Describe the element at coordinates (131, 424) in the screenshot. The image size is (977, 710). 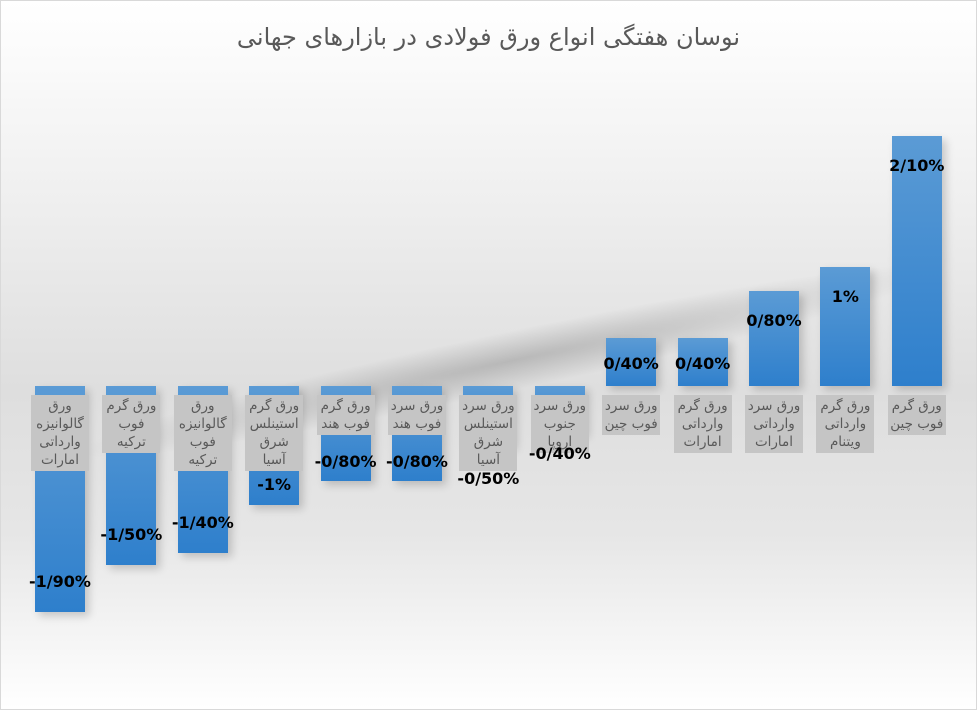
I see `category-label: ورق گرم فوب ترکیه` at that location.